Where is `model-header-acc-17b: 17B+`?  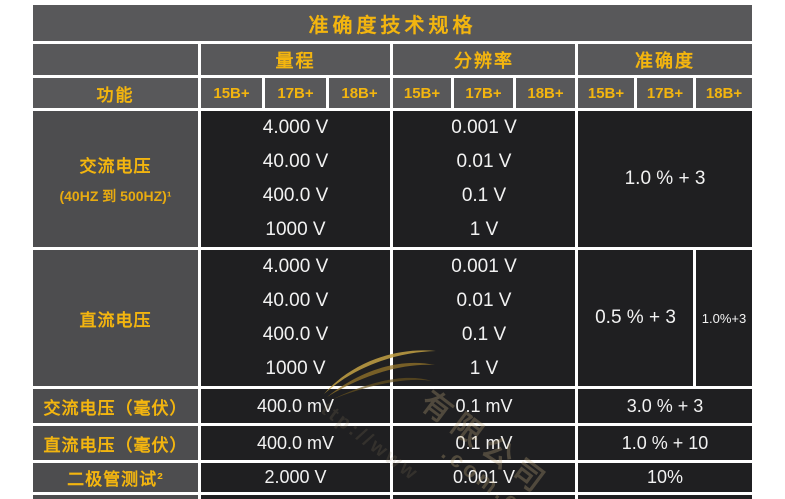
model-header-acc-17b: 17B+ is located at coordinates (665, 93).